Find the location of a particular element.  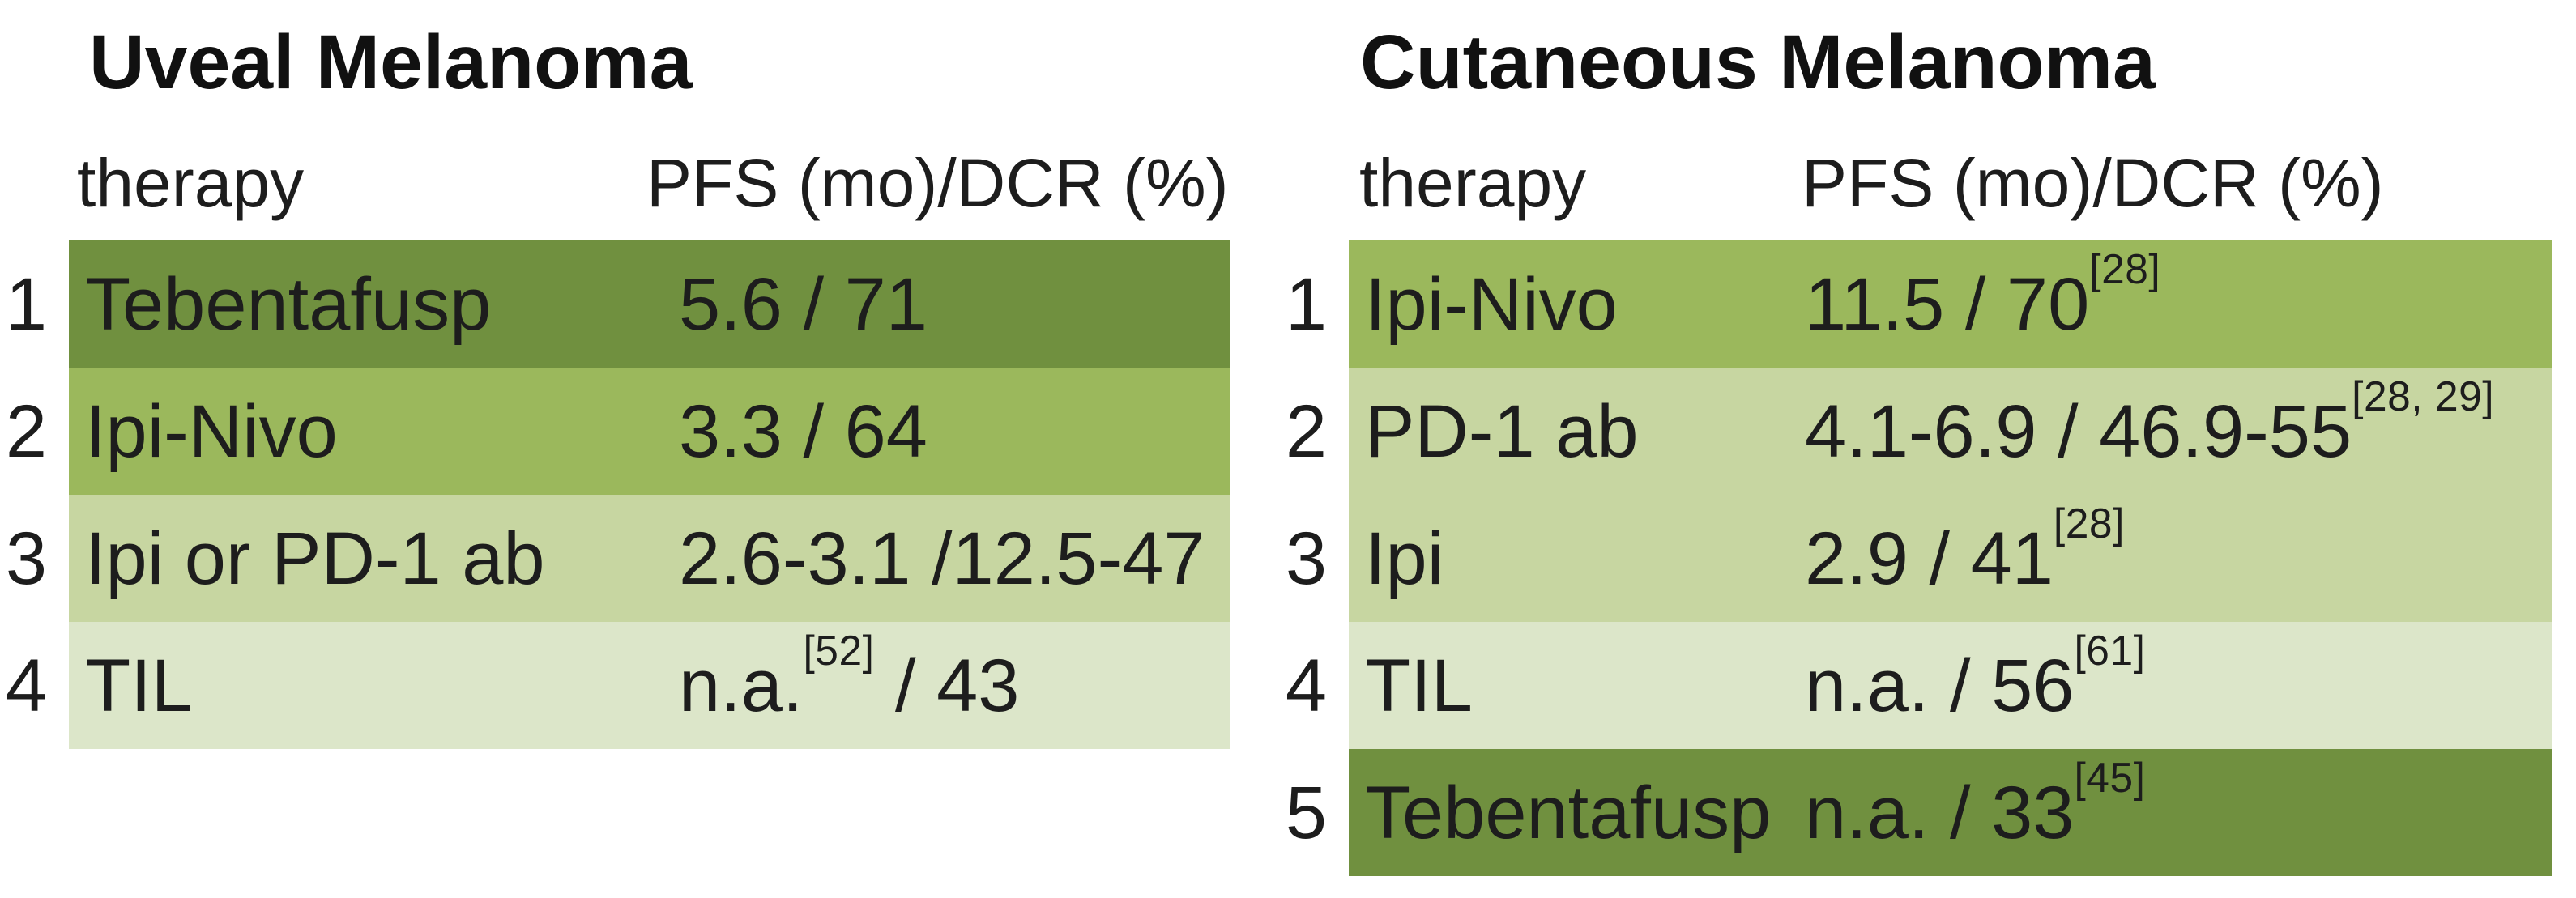

pfs-dcr-value: 11.5 / 70[28] is located at coordinates (1982, 294).